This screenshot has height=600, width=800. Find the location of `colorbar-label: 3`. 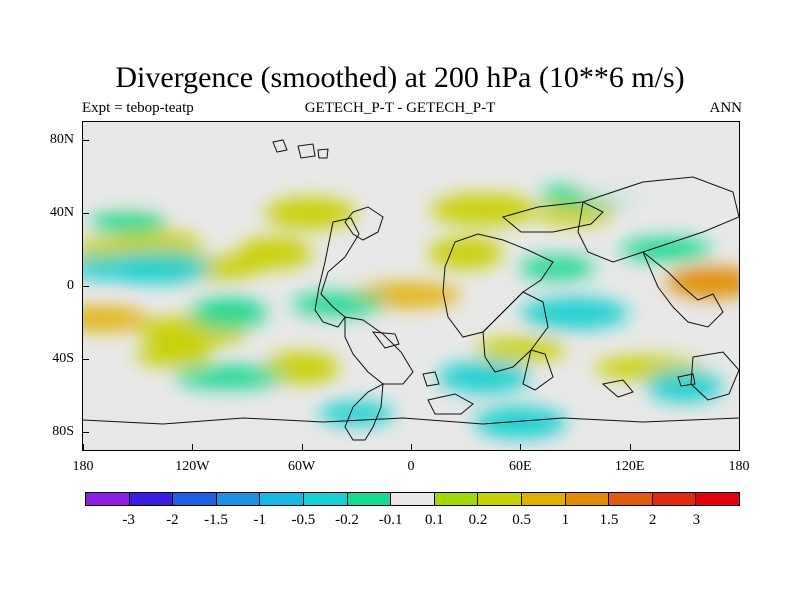

colorbar-label: 3 is located at coordinates (696, 520).